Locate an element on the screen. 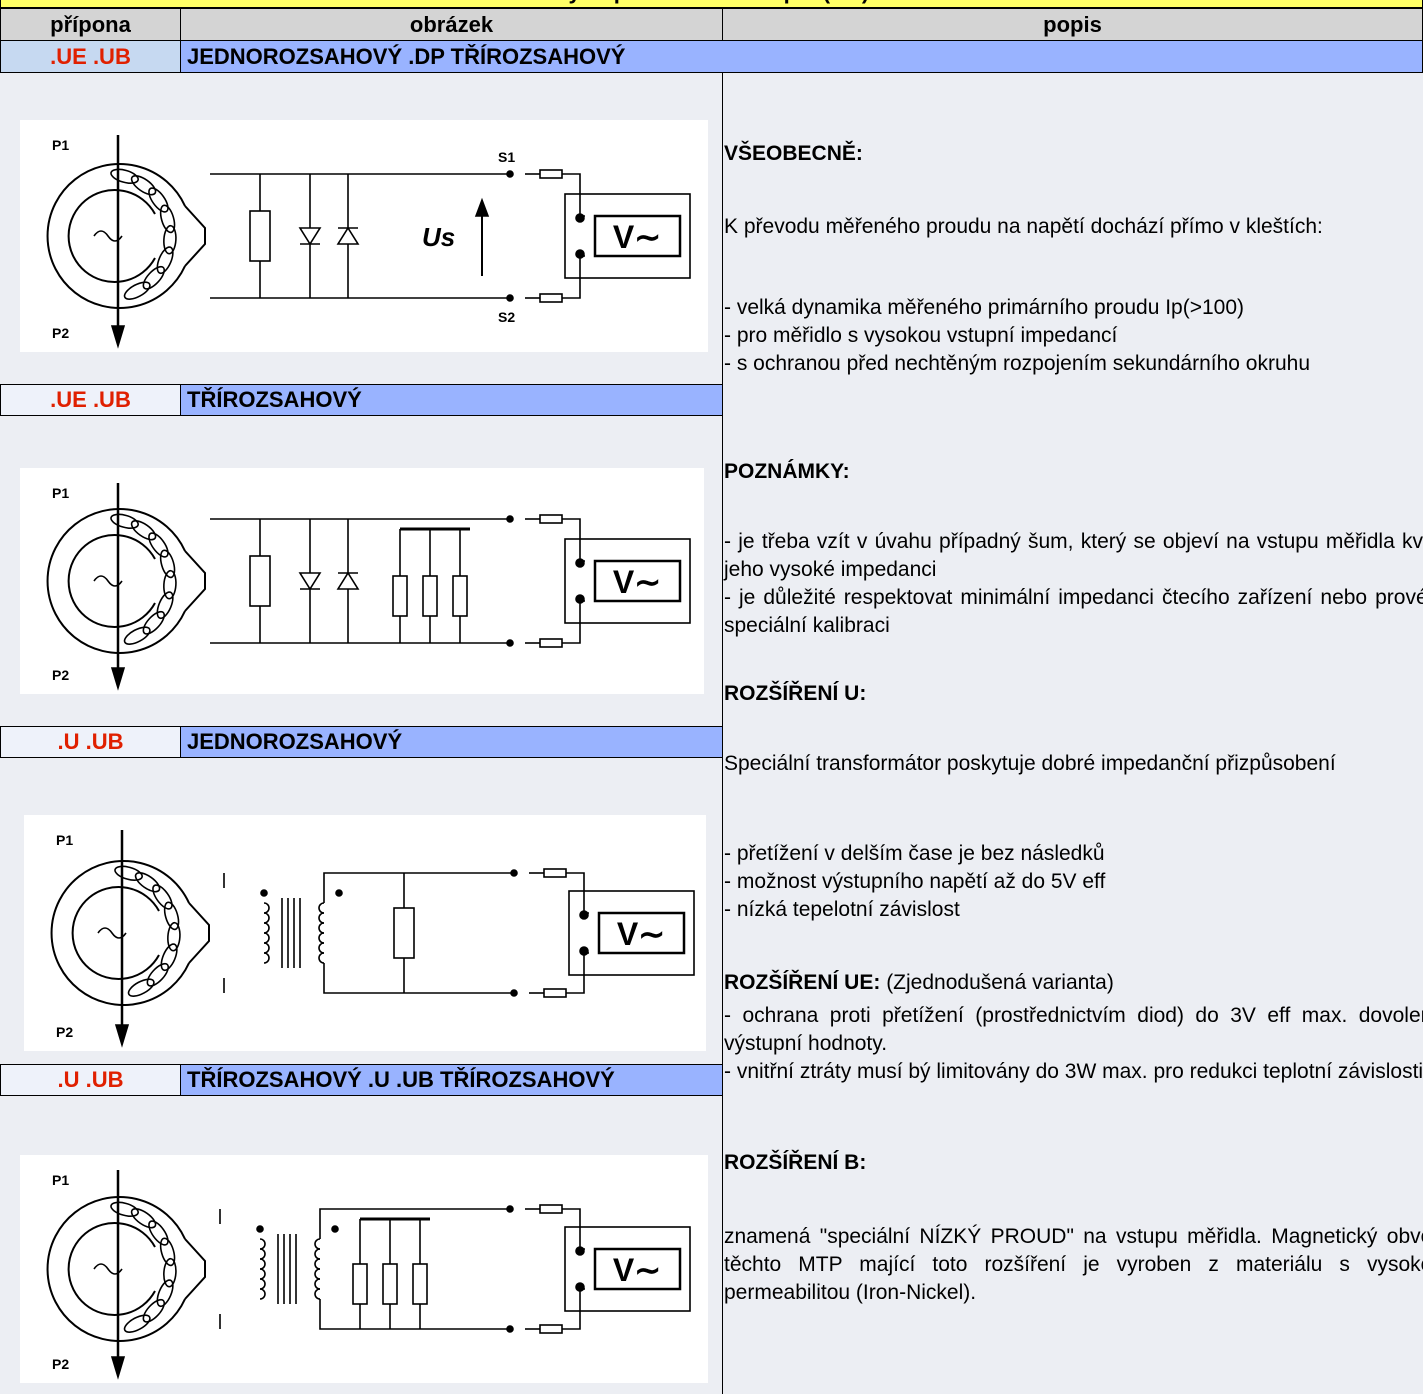 This screenshot has height=1394, width=1423. label: P2 is located at coordinates (60, 333).